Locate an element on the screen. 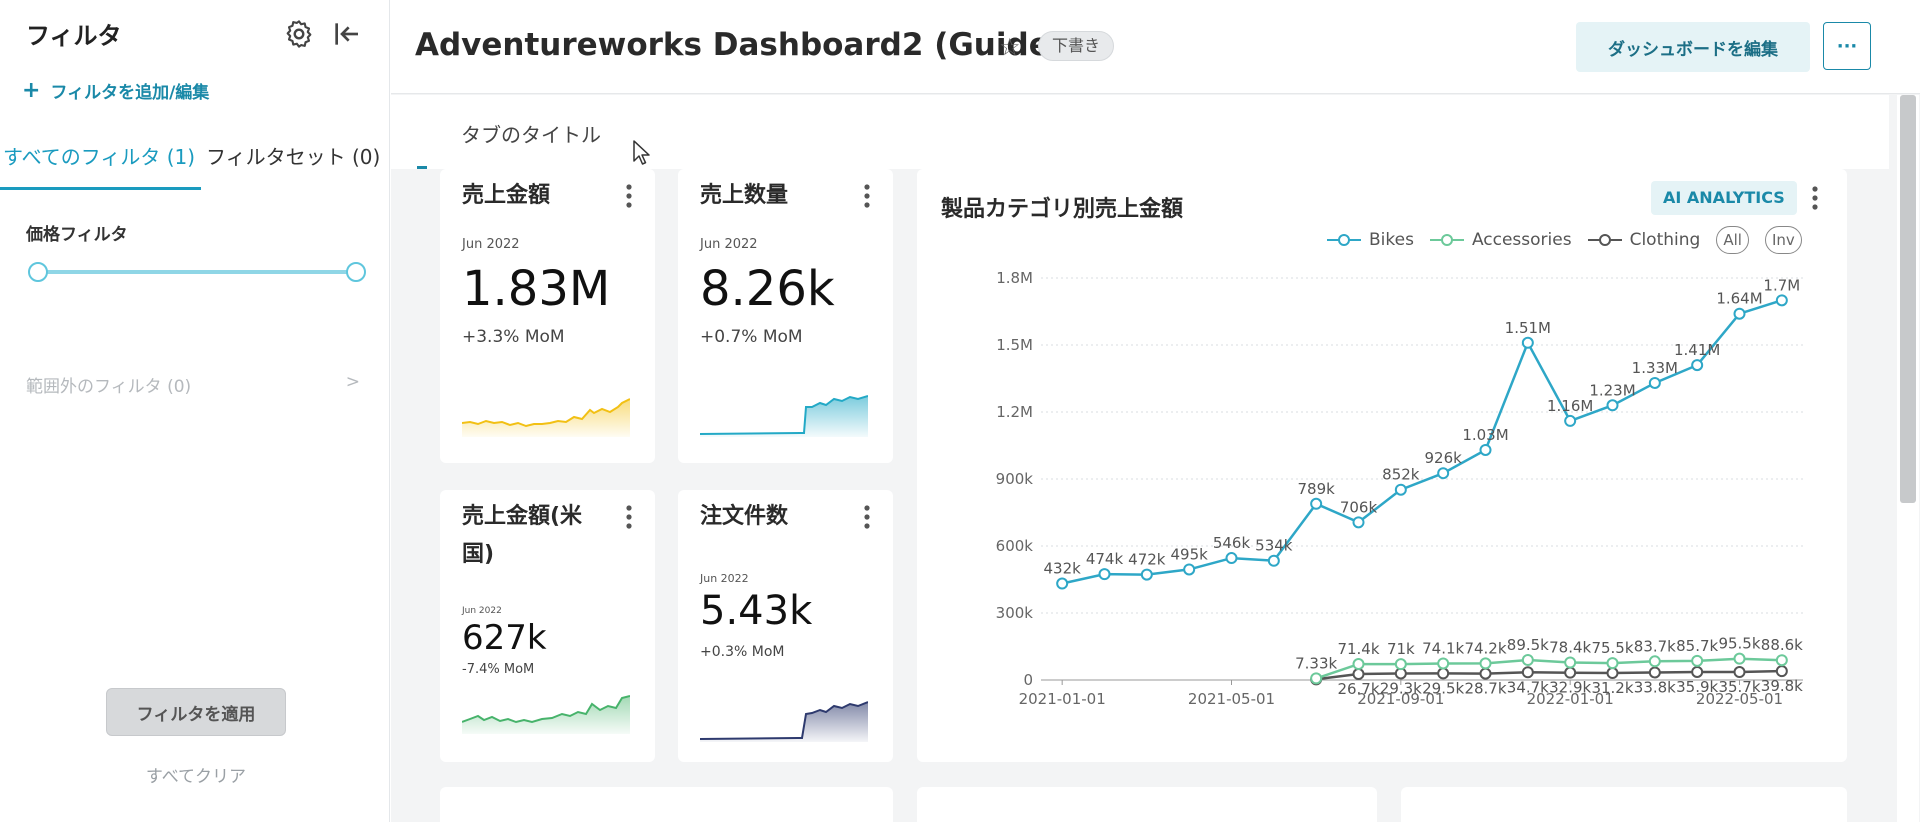  data-label: 75.5k is located at coordinates (1612, 648).